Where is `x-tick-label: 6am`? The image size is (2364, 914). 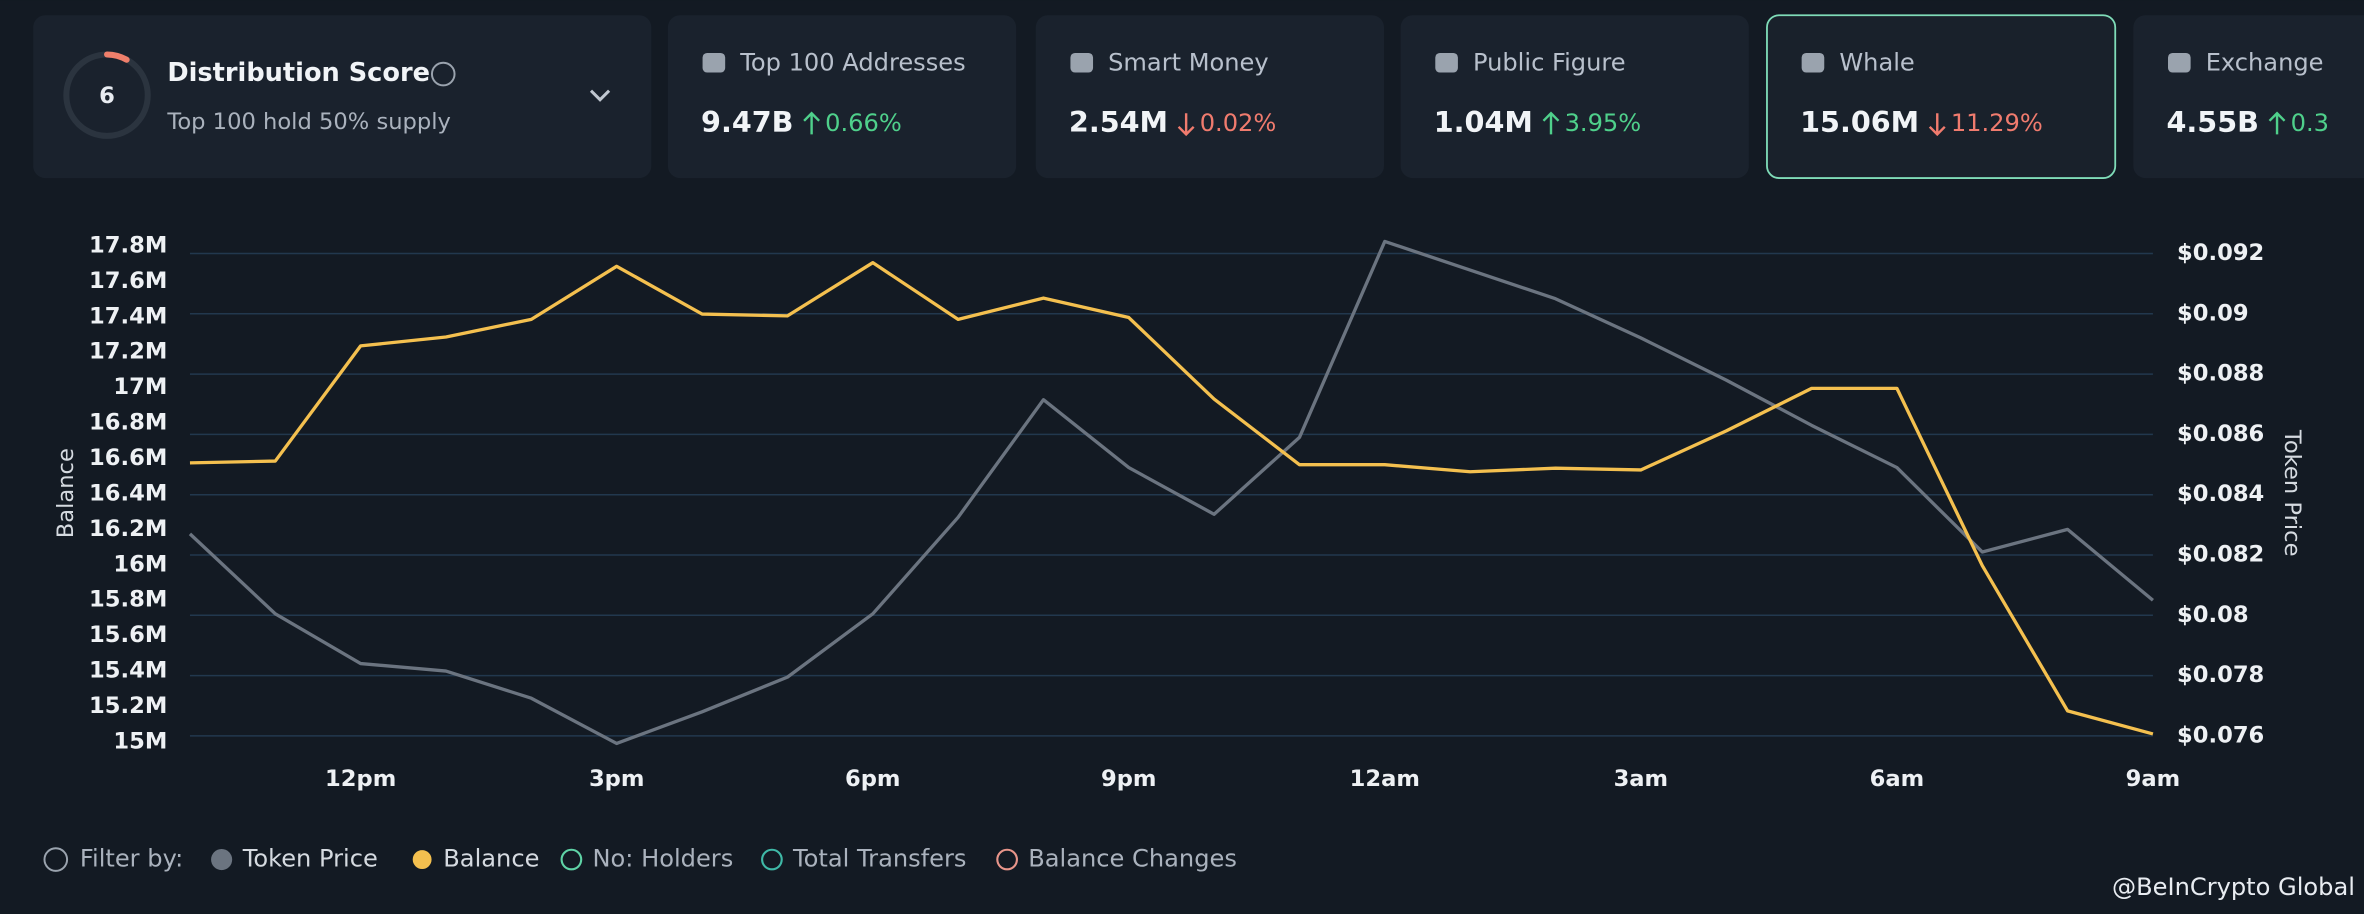
x-tick-label: 6am is located at coordinates (1897, 779).